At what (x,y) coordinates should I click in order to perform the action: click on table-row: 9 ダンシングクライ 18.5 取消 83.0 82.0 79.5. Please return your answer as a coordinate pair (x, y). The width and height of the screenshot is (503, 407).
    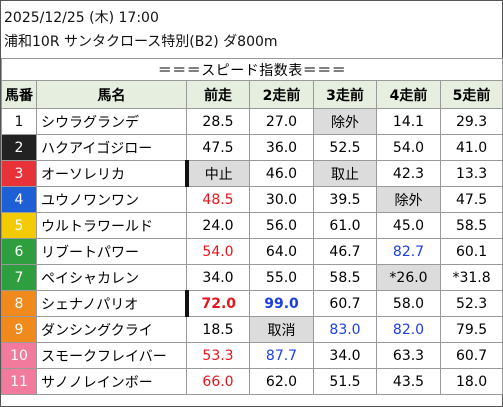
    Looking at the image, I should click on (252, 329).